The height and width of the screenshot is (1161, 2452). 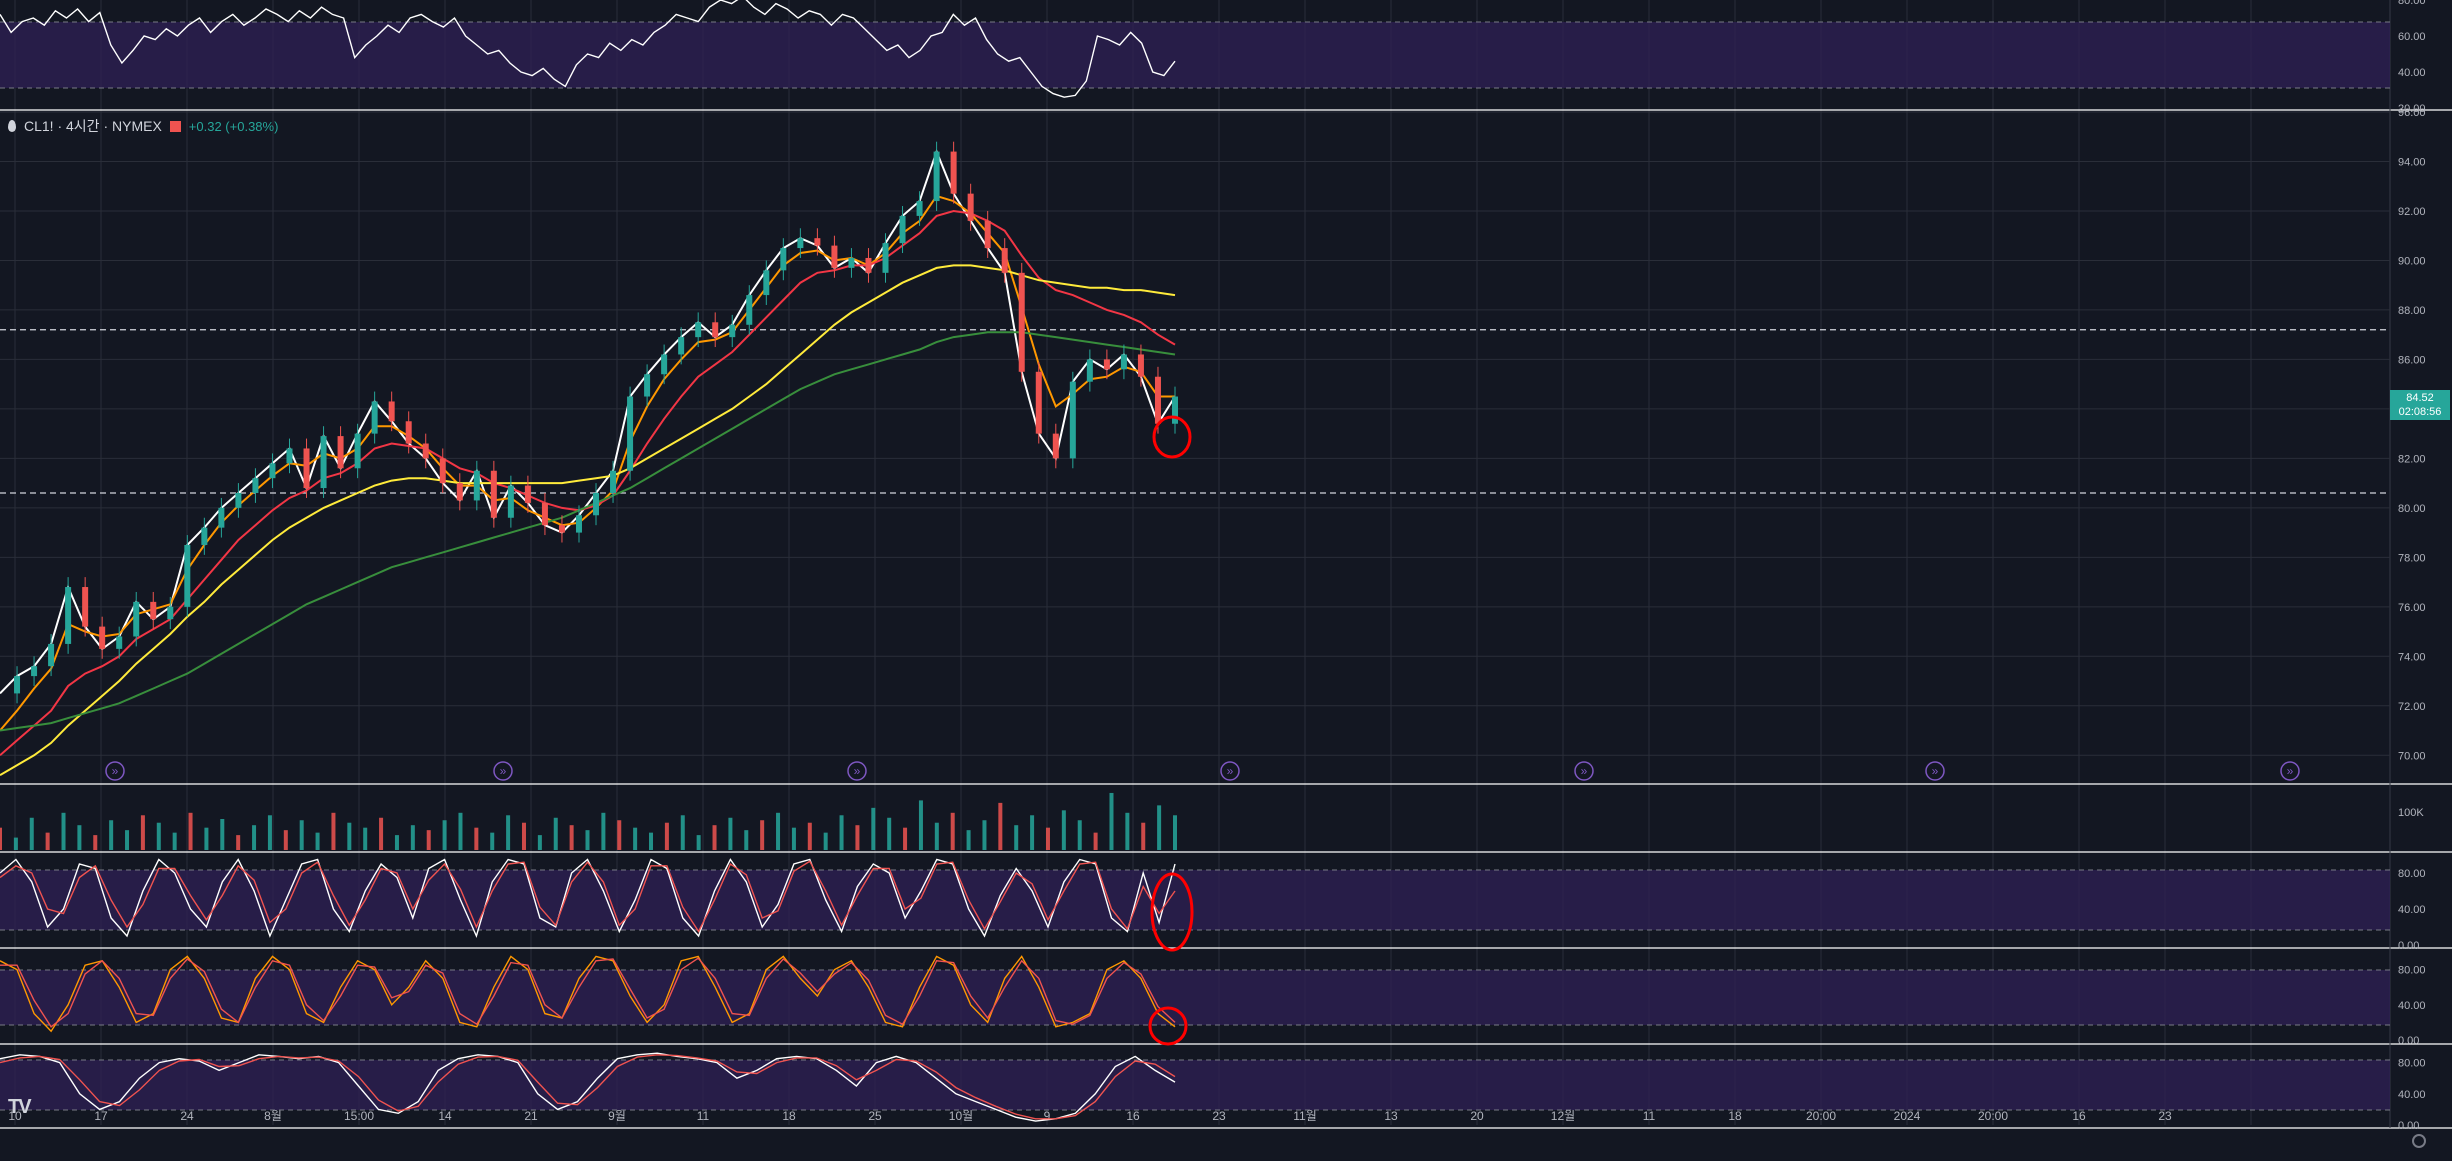 What do you see at coordinates (531, 1116) in the screenshot?
I see `time-axis-tick-label: 21` at bounding box center [531, 1116].